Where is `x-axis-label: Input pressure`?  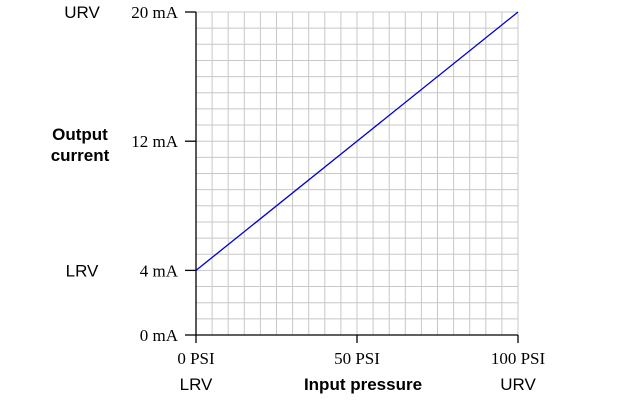
x-axis-label: Input pressure is located at coordinates (363, 384).